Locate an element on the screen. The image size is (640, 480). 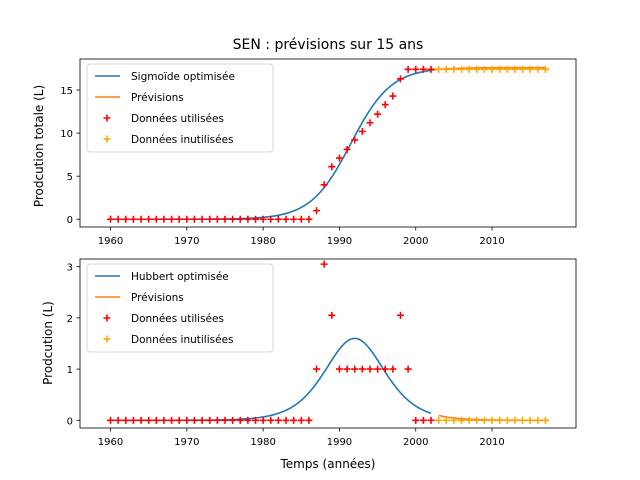
hubbert-chart-ytick-label: 0 is located at coordinates (70, 421).